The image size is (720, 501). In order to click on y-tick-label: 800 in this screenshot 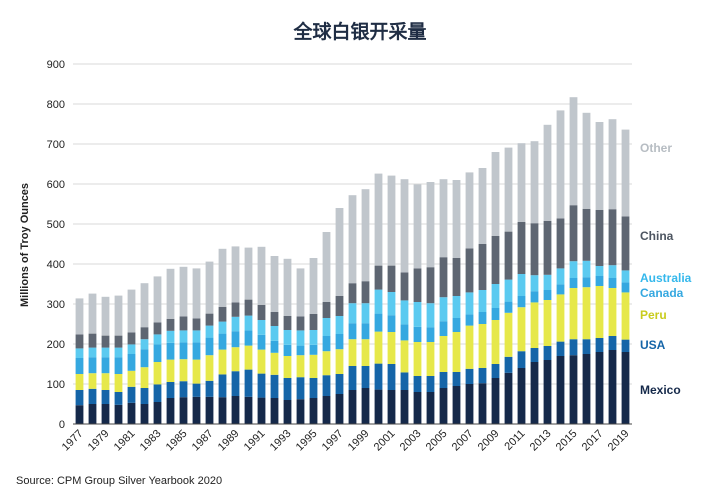, I will do `click(56, 105)`.